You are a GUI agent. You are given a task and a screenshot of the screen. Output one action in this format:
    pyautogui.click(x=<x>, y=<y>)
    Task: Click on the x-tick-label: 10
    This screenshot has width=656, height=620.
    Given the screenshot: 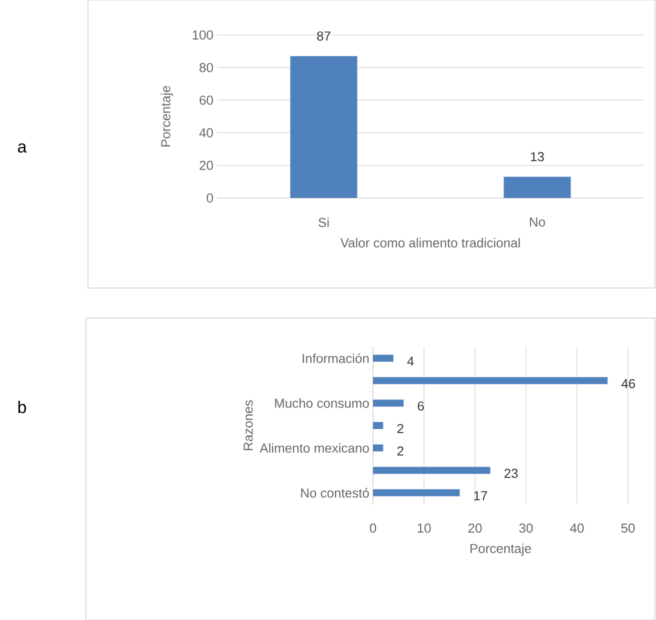 What is the action you would take?
    pyautogui.click(x=424, y=528)
    